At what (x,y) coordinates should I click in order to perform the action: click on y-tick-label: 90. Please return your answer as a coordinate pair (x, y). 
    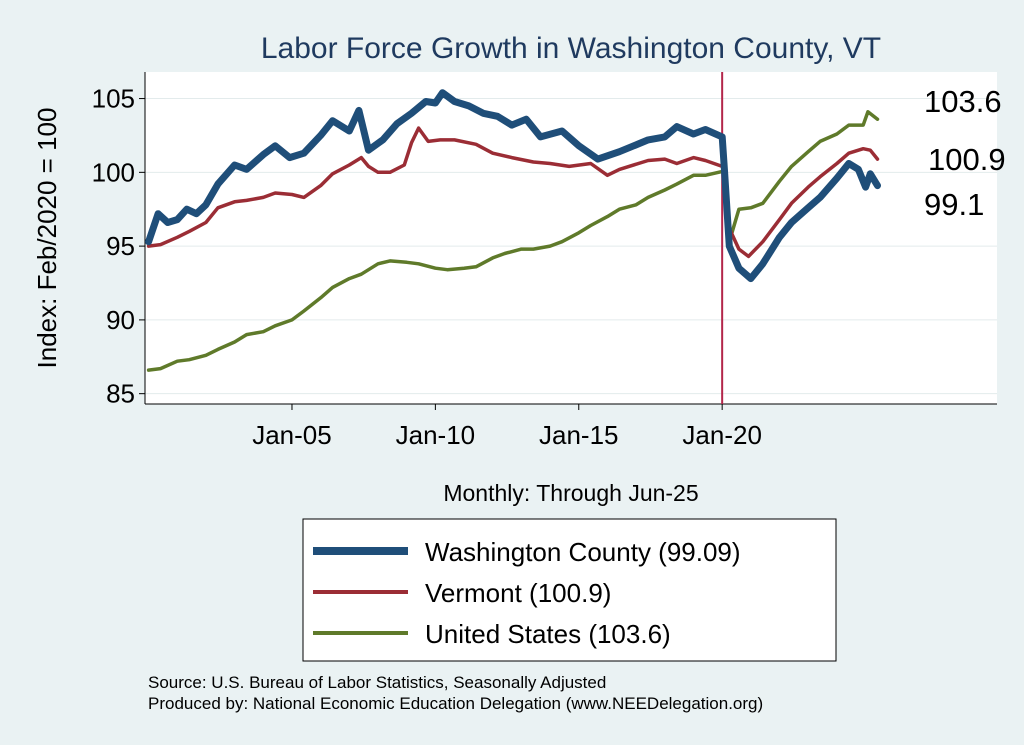
    Looking at the image, I should click on (120, 320).